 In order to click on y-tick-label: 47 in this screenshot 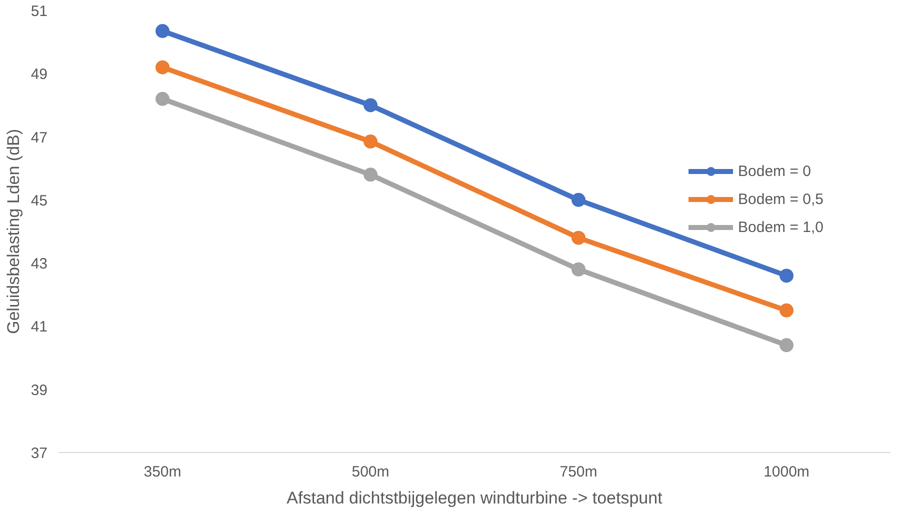, I will do `click(39, 137)`.